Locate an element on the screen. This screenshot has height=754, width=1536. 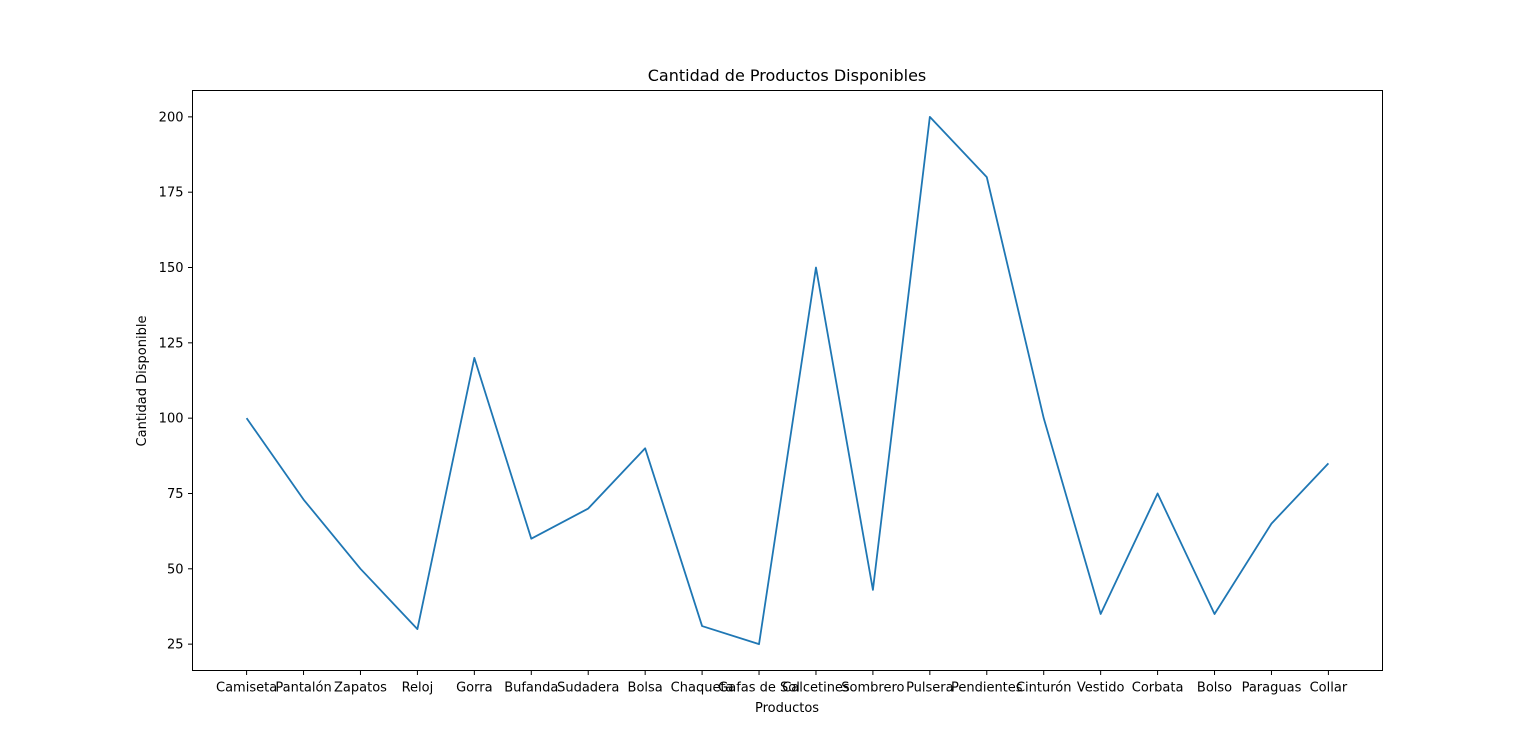
x-tick-label: Camiseta is located at coordinates (246, 688).